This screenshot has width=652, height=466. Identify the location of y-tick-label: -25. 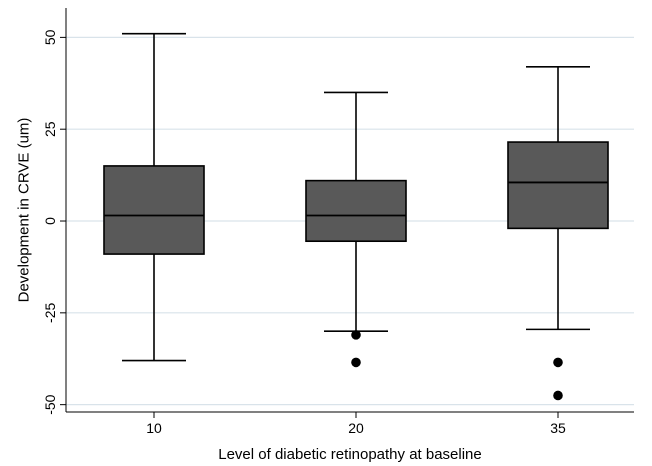
(50, 313).